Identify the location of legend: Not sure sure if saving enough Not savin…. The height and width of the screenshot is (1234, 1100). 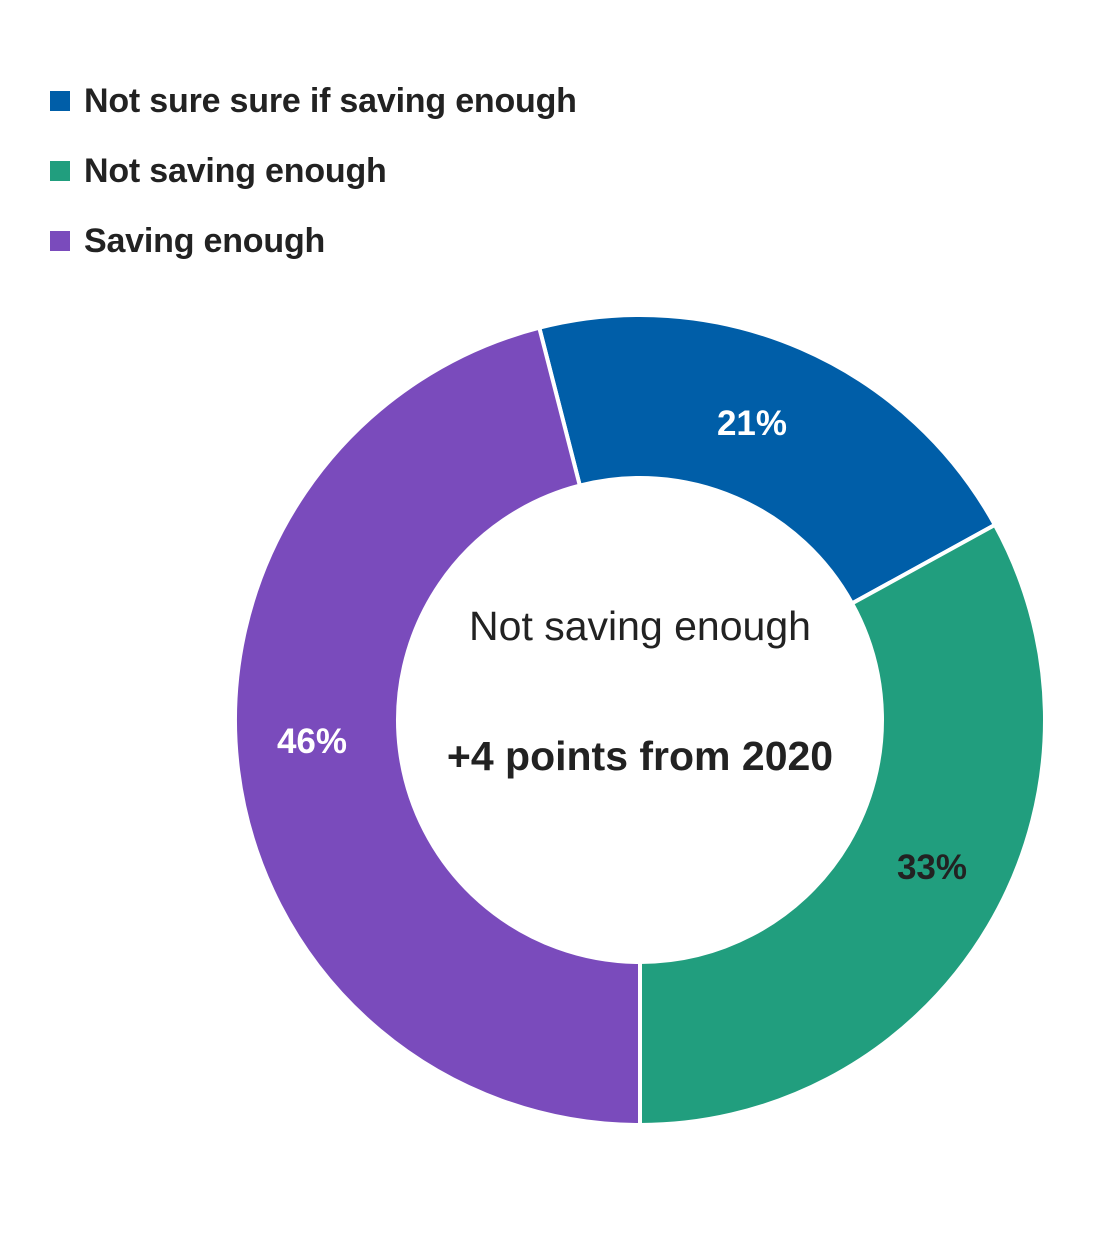
(313, 183).